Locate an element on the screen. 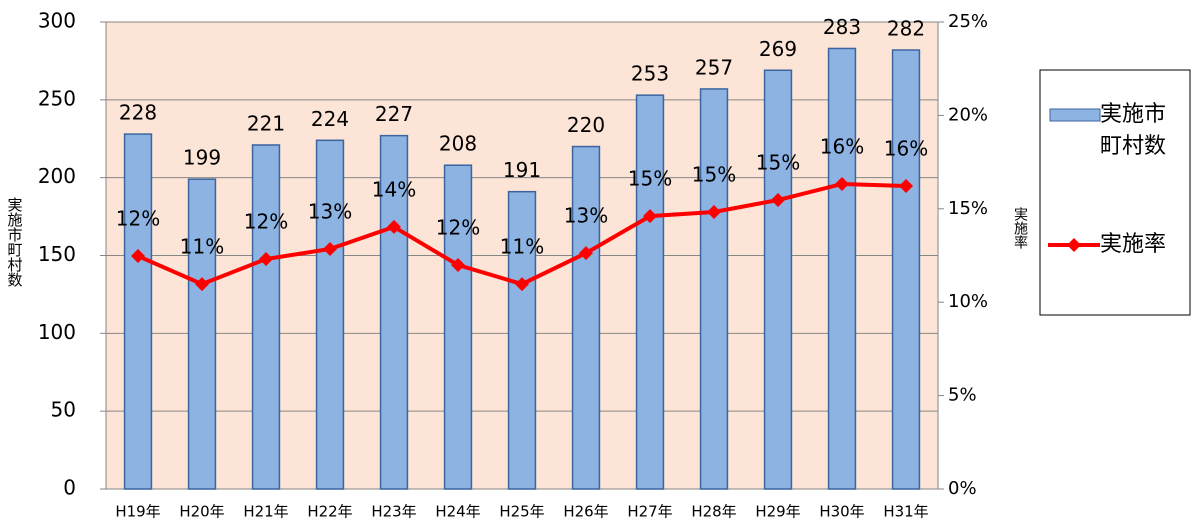  legend-label-box: 実施市町村数 is located at coordinates (1133, 130).